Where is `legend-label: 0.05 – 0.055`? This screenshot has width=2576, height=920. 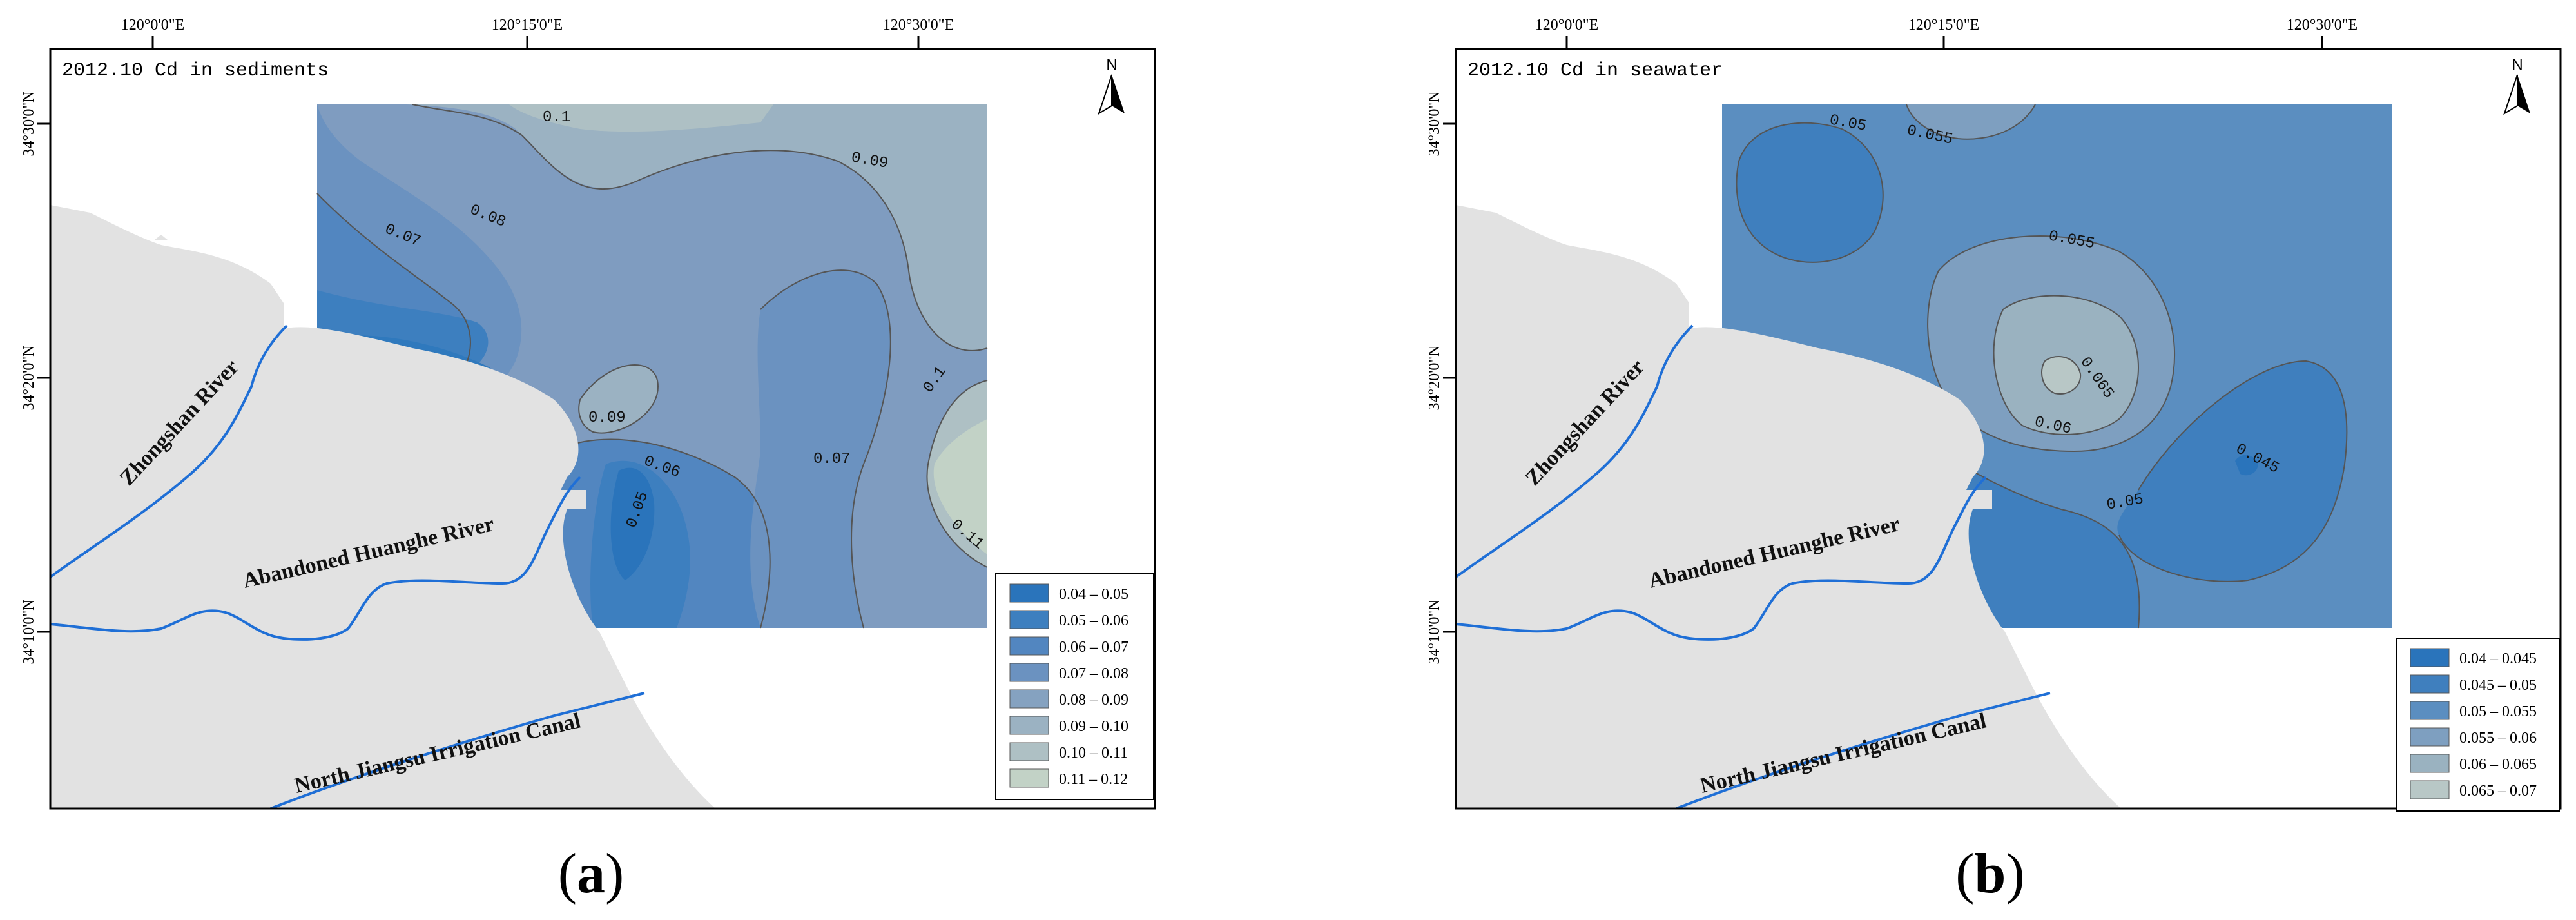
legend-label: 0.05 – 0.055 is located at coordinates (2498, 711).